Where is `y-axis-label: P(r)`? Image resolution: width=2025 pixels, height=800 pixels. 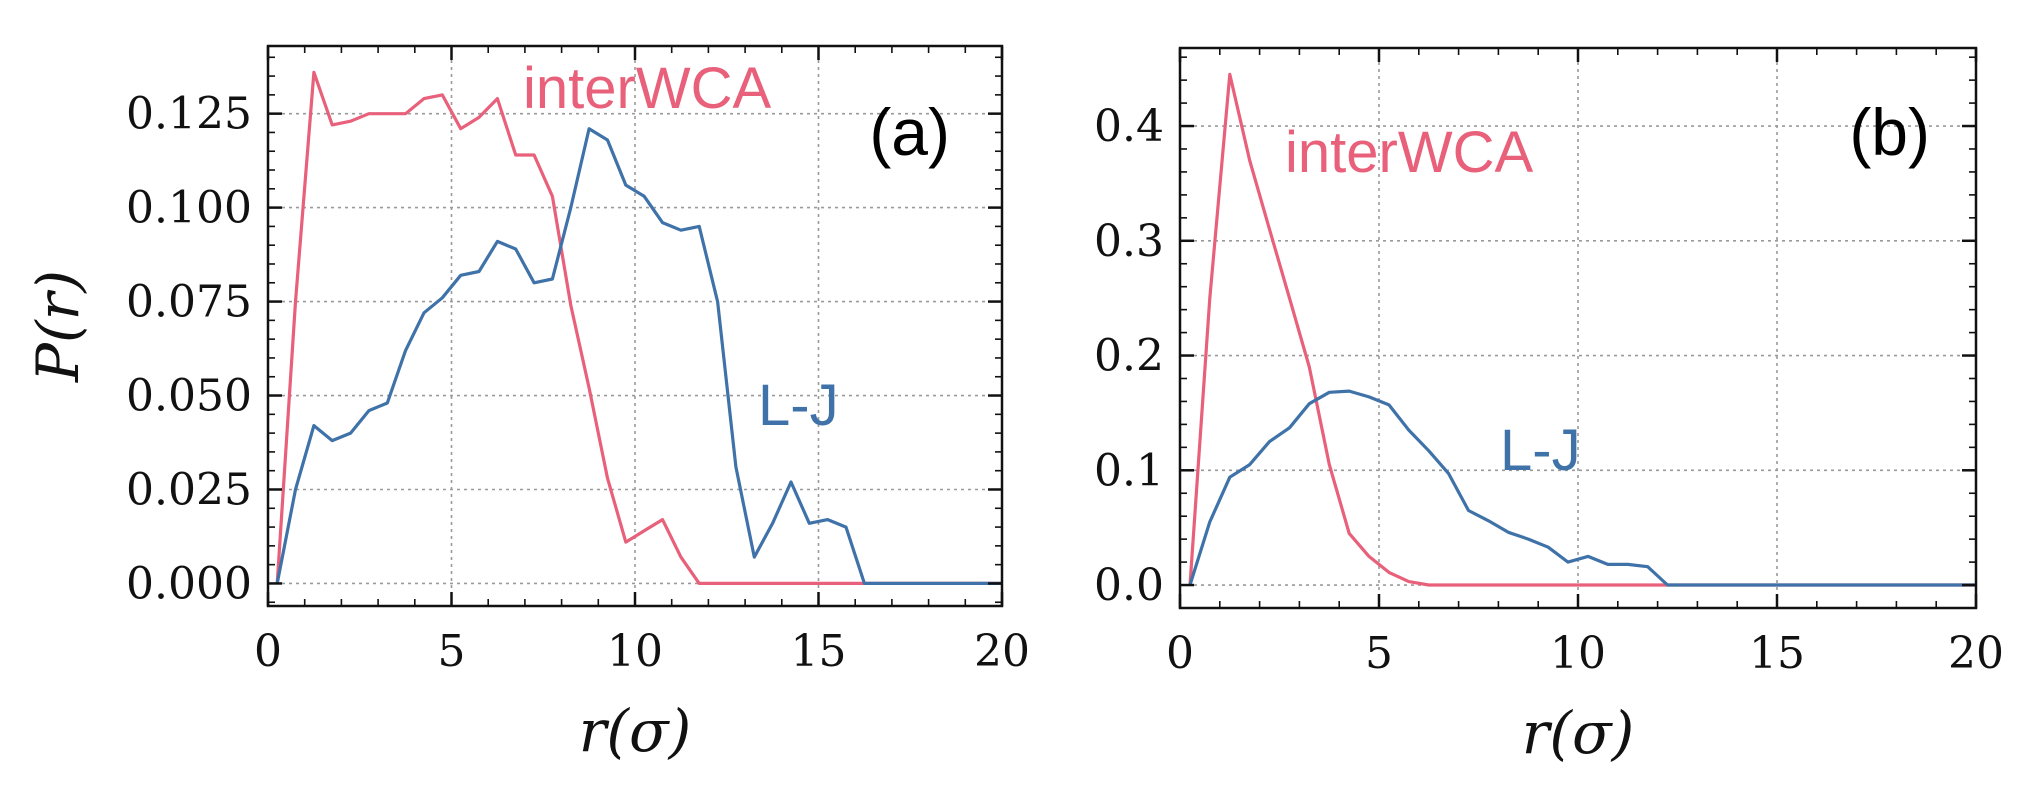 y-axis-label: P(r) is located at coordinates (58, 326).